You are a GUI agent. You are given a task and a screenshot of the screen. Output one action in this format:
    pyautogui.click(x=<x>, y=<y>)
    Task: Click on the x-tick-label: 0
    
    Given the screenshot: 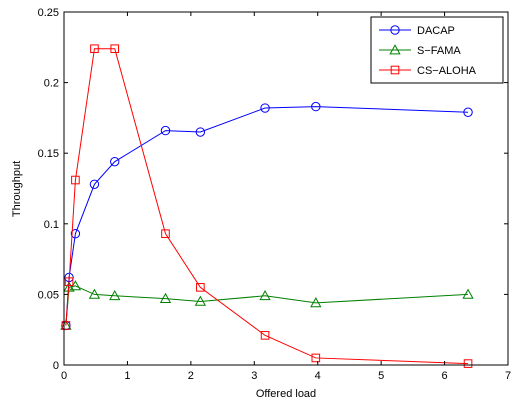 What is the action you would take?
    pyautogui.click(x=64, y=376)
    